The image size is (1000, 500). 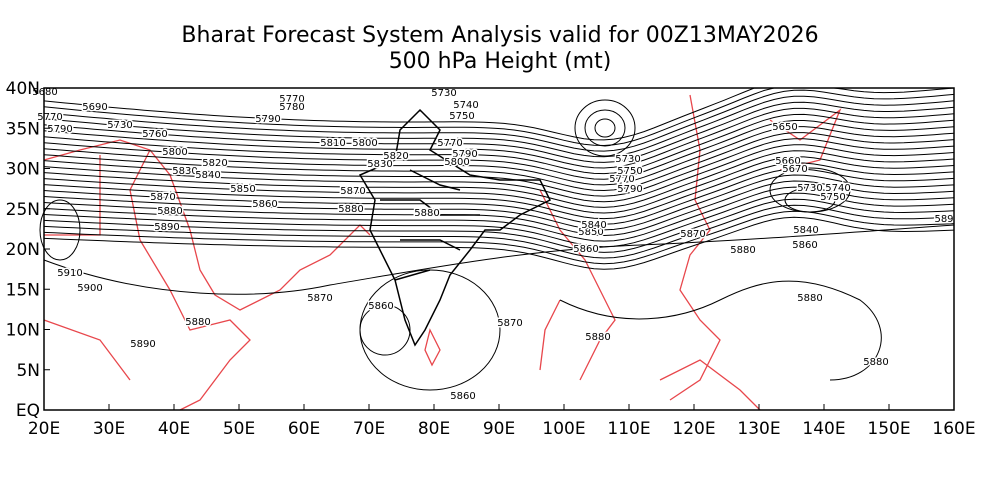 I want to click on lat-label: 20N, so click(x=23, y=250).